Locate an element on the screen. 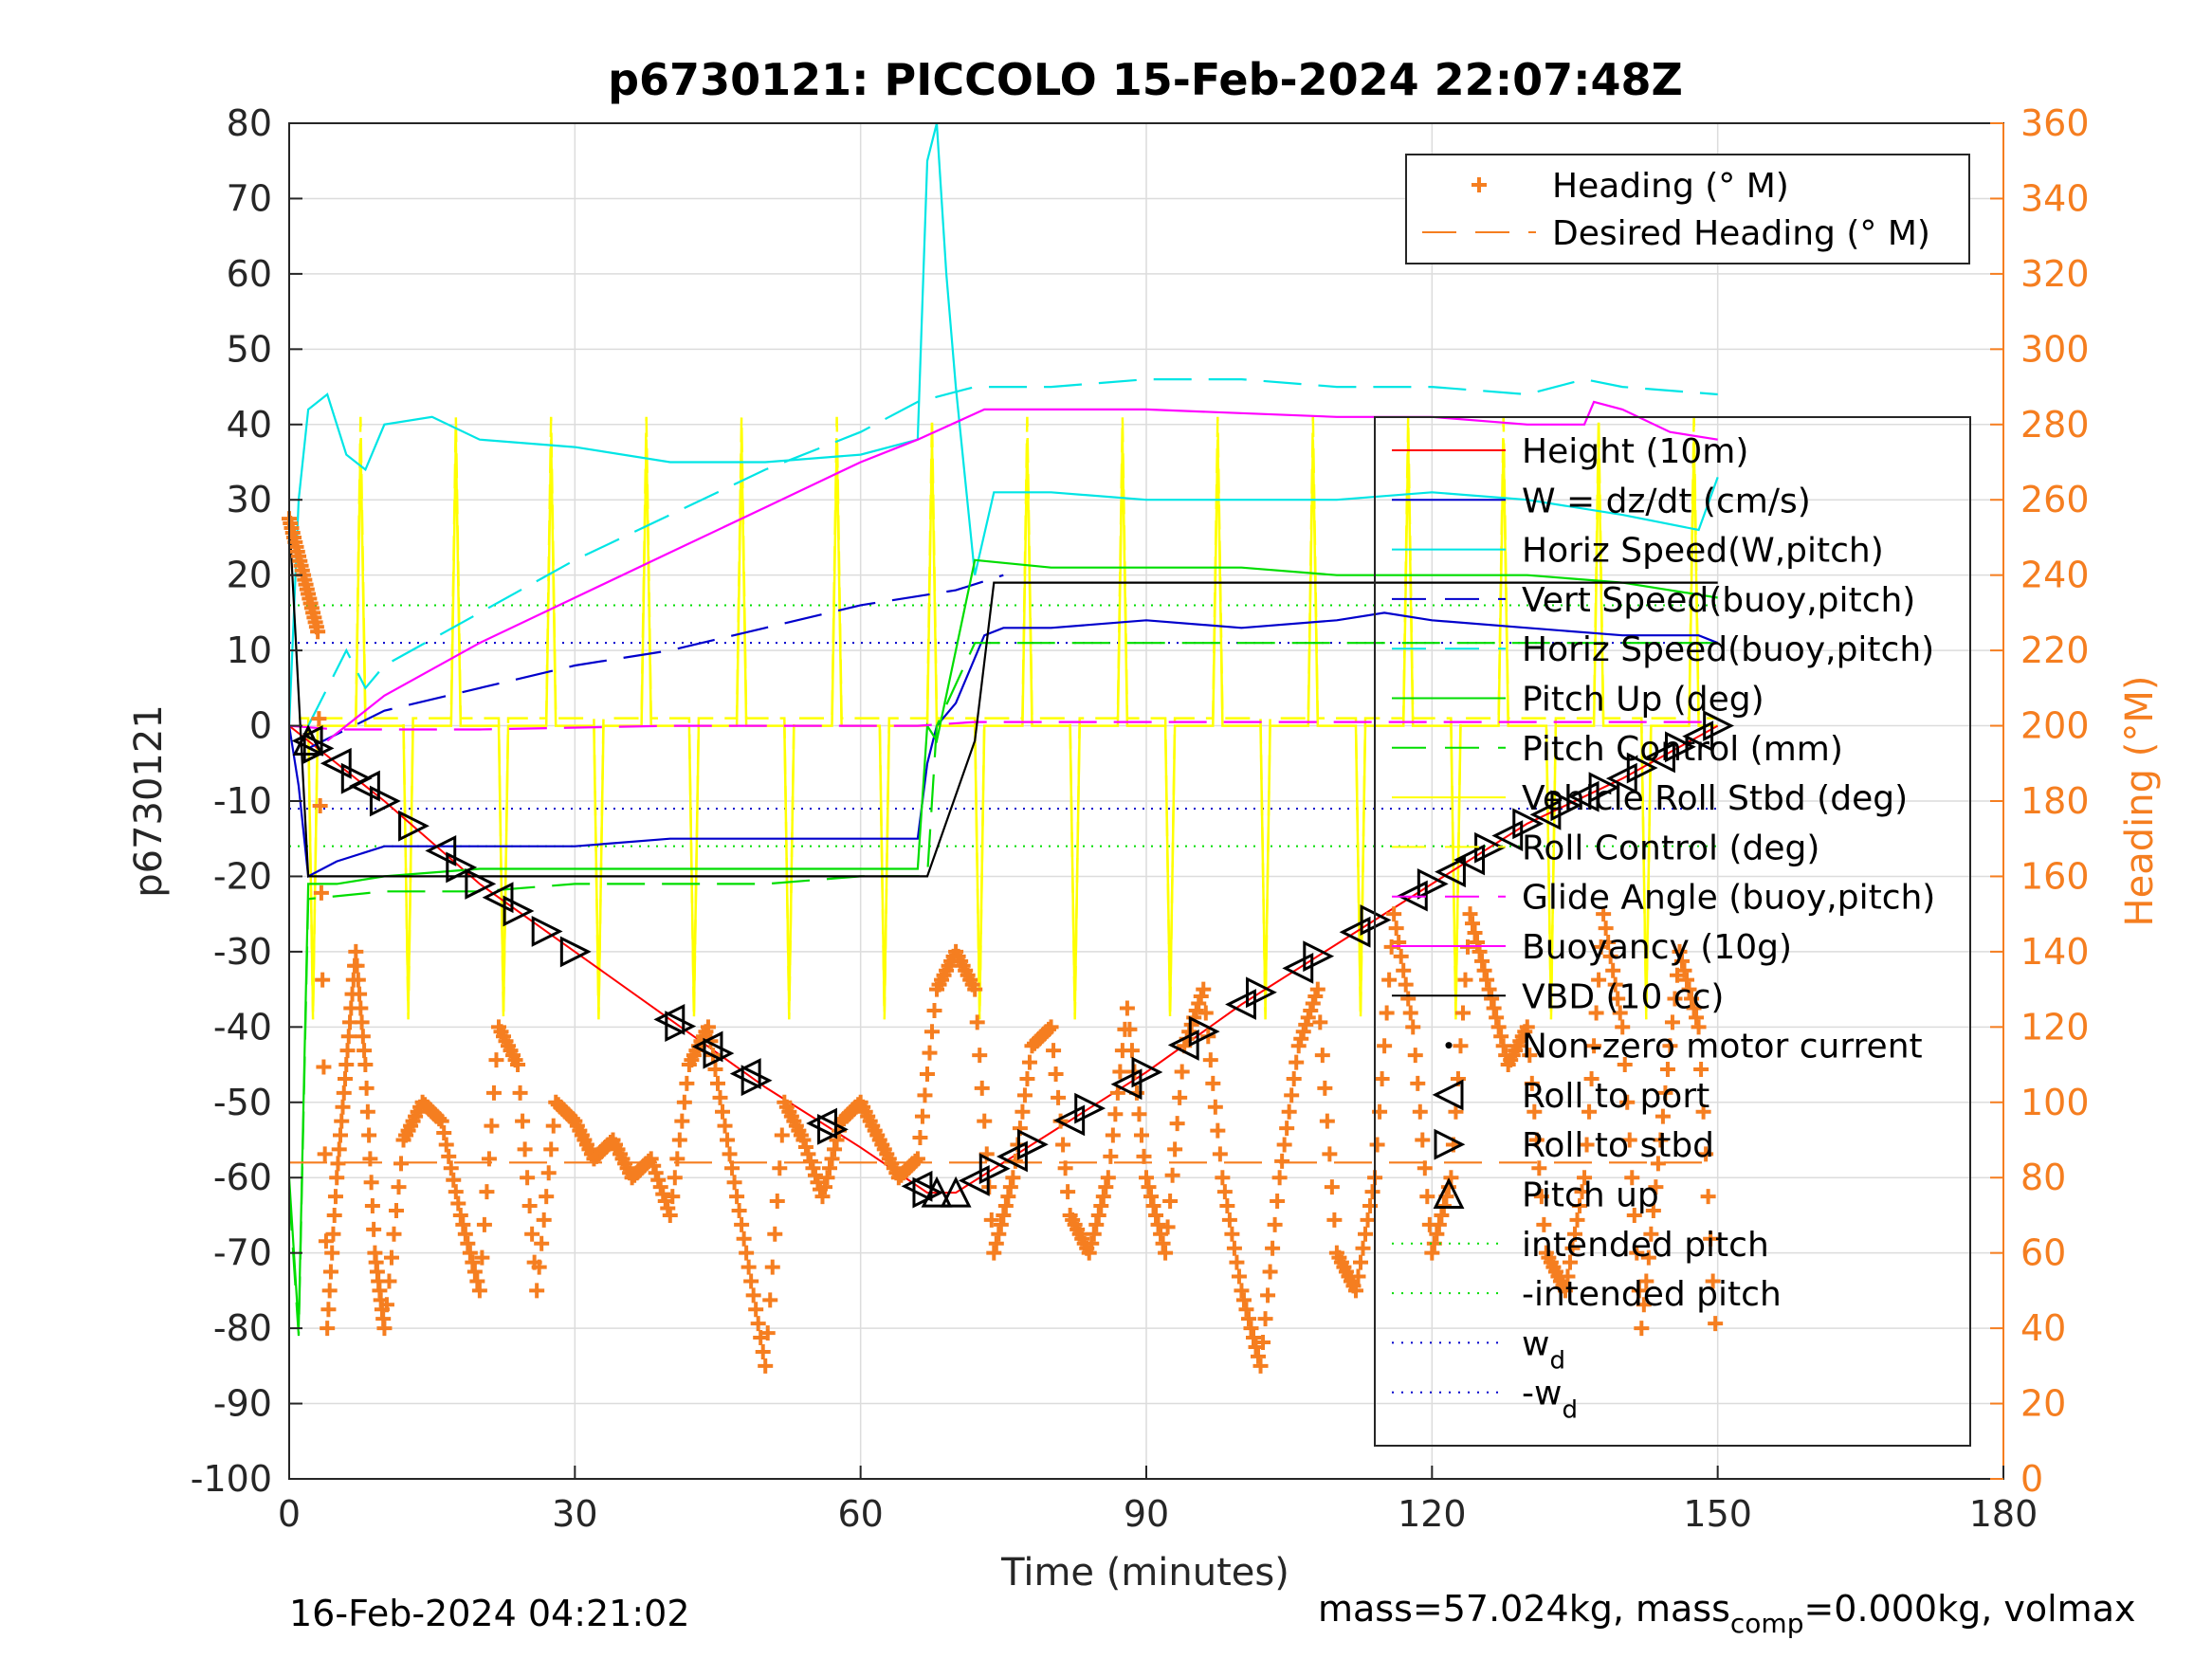  y2-tick-label: 120 is located at coordinates (2055, 1027).